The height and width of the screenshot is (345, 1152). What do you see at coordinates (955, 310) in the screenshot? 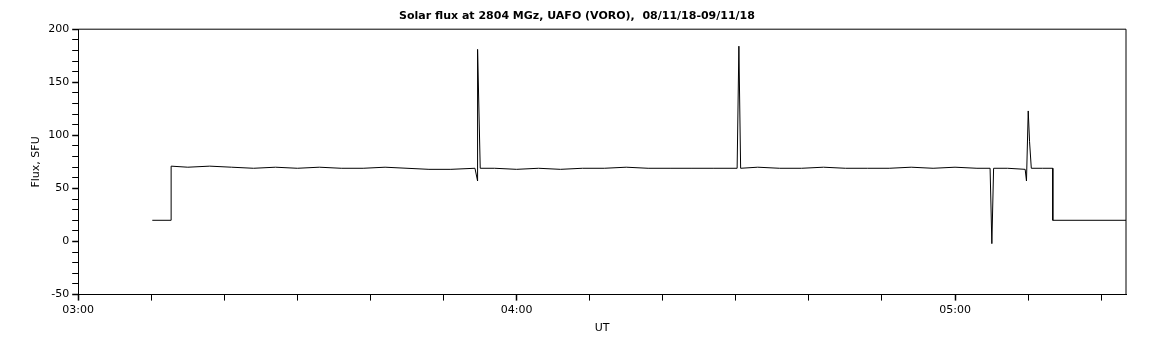
I see `x-tick-label: 05:00` at bounding box center [955, 310].